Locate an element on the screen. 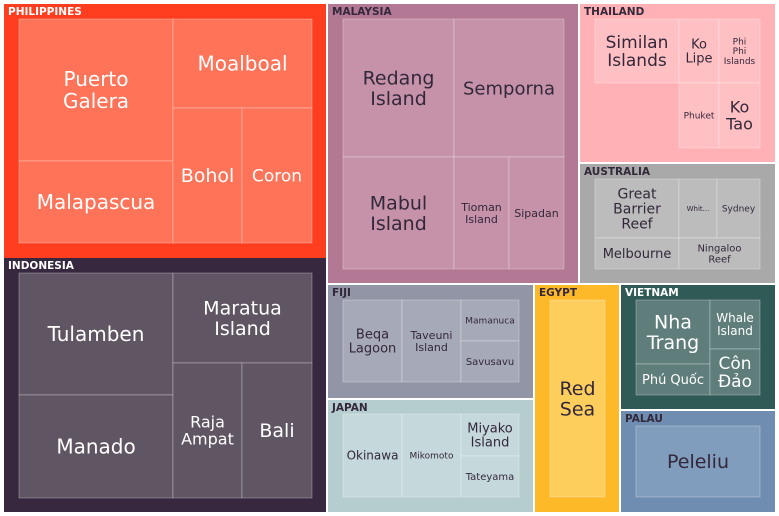  cell-mikomoto: Mikomoto is located at coordinates (431, 455).